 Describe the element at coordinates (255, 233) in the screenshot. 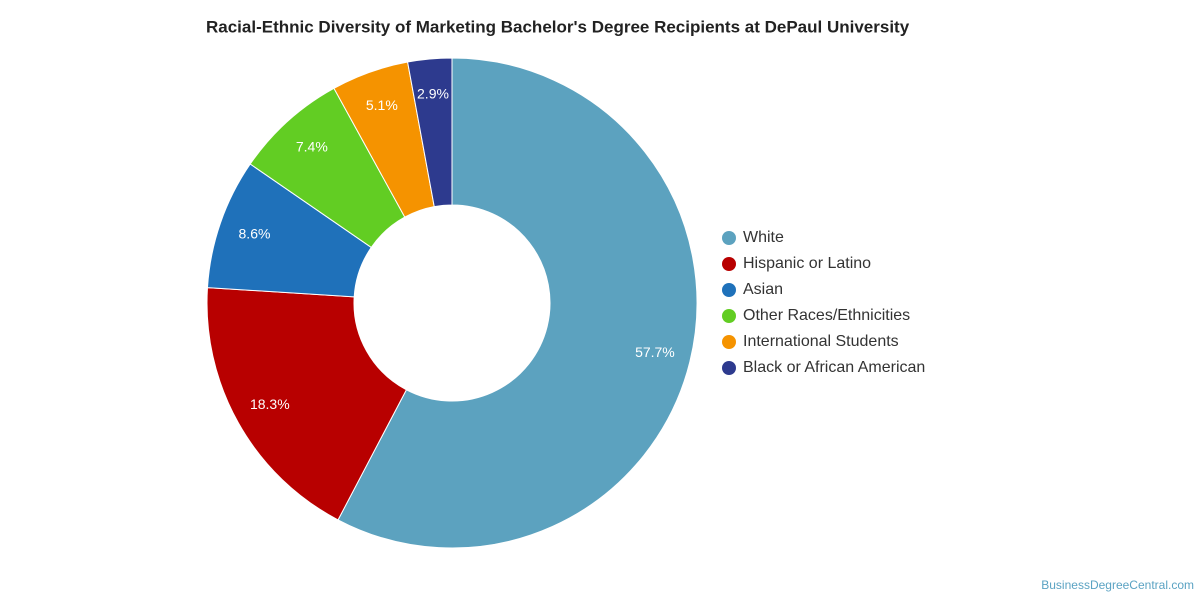

I see `data-label: 8.6%` at that location.